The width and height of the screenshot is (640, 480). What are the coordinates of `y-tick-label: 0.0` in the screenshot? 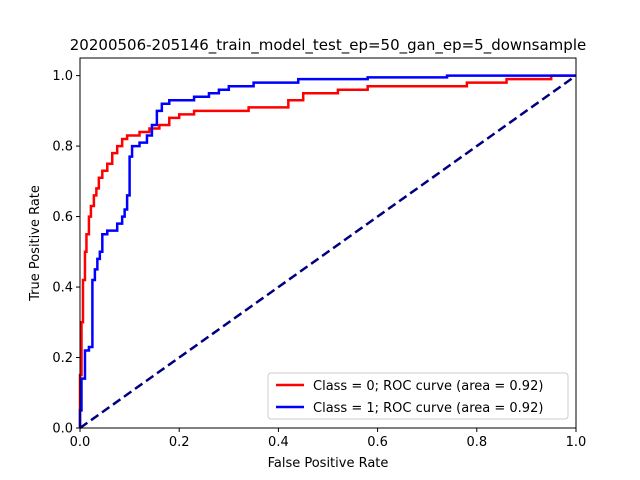 It's located at (62, 429).